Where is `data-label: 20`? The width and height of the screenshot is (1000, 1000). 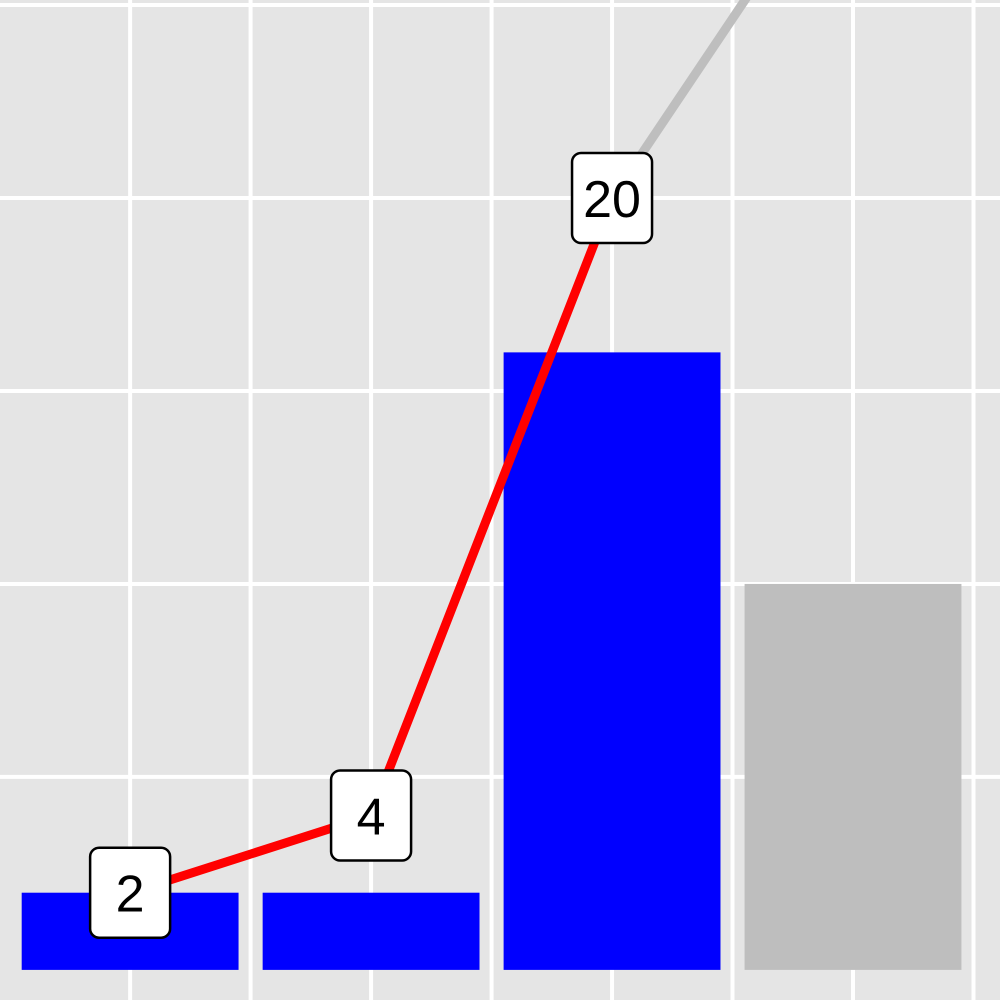 data-label: 20 is located at coordinates (612, 200).